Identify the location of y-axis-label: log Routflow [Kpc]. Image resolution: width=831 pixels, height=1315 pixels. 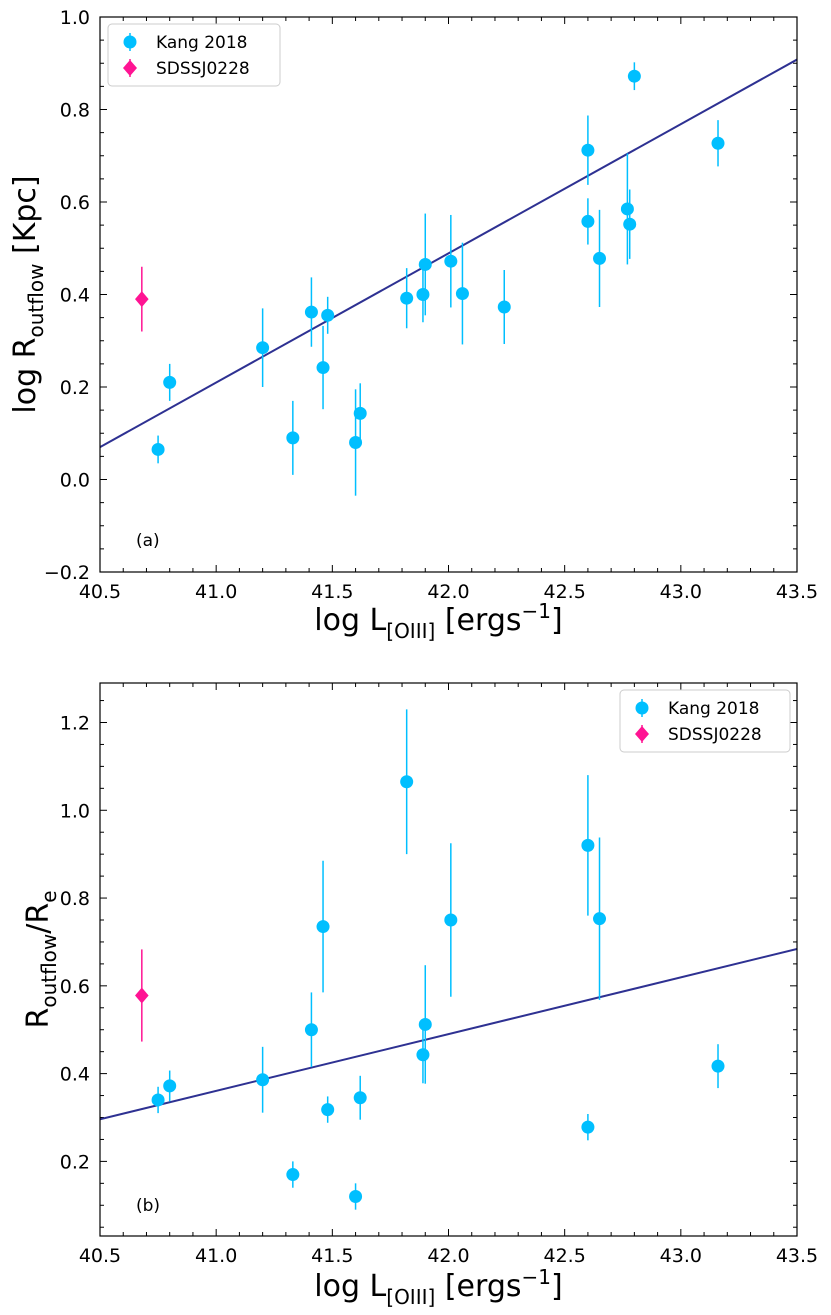
(28, 294).